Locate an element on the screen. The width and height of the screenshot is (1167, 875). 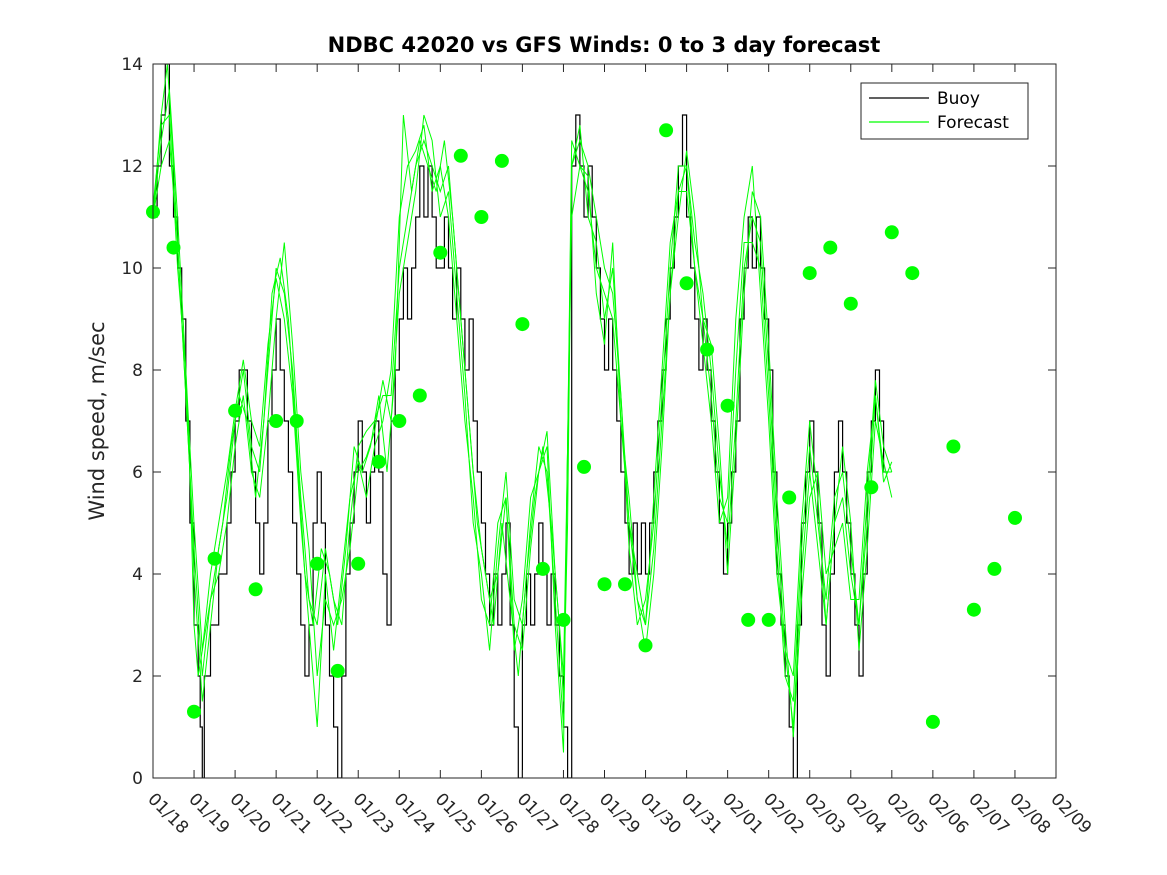
y-tick-label: 6 is located at coordinates (137, 473).